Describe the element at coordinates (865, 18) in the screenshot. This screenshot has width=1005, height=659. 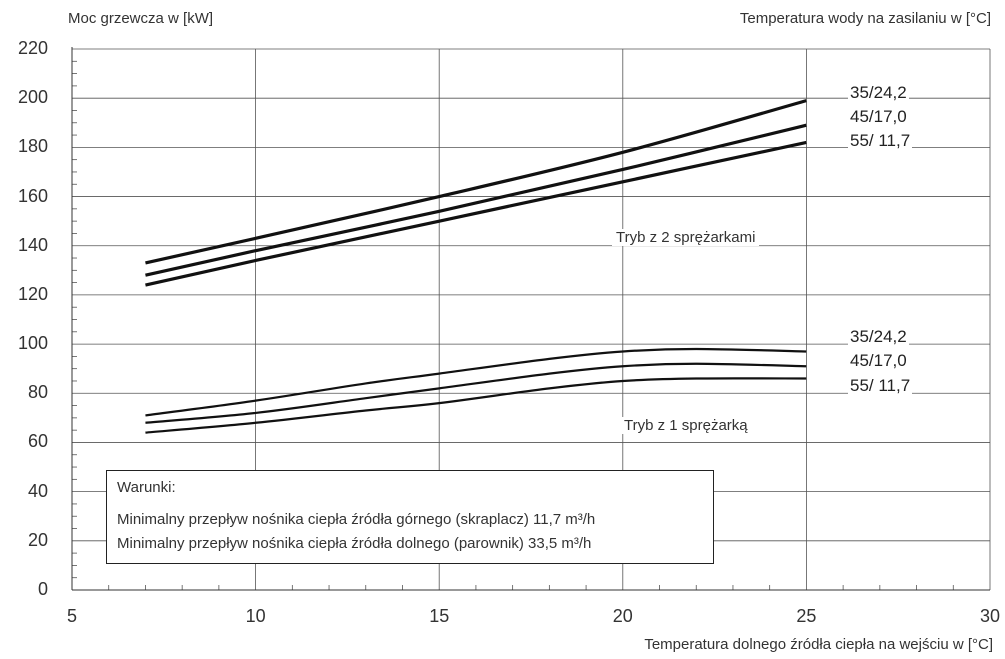
I see `series-group-title: Temperatura wody na zasilaniu w [°C]` at that location.